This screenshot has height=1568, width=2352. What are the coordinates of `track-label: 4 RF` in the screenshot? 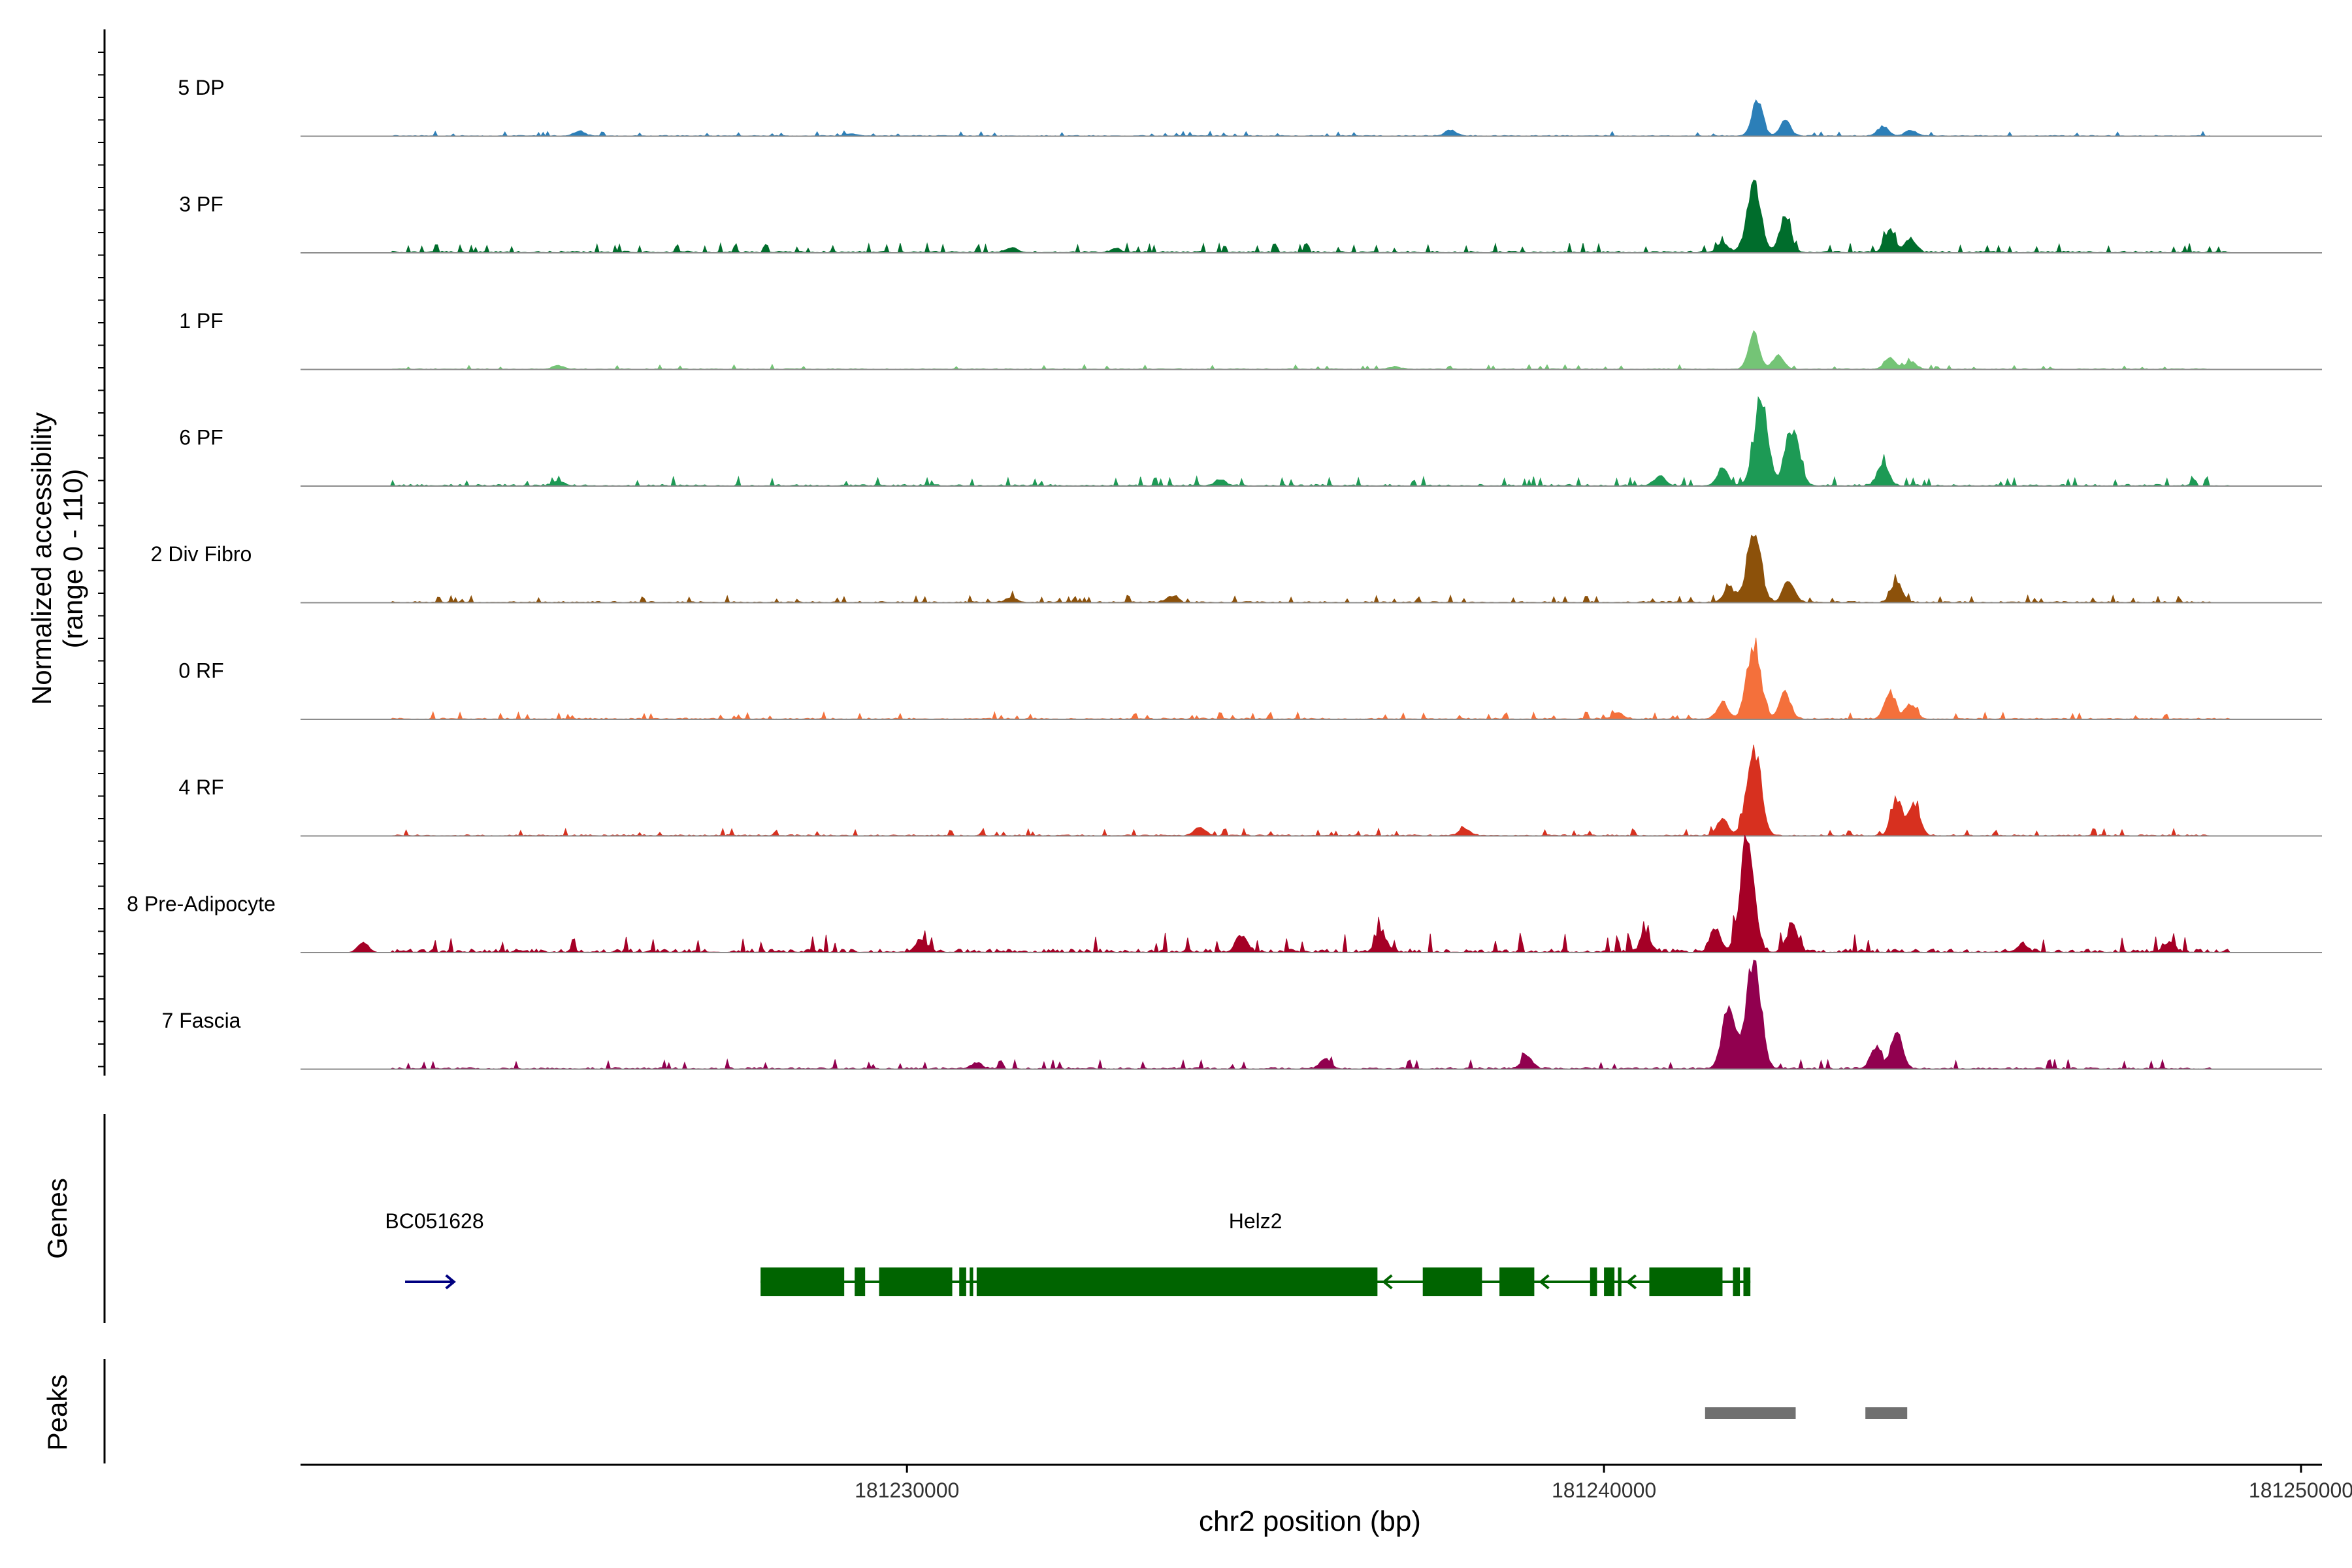 It's located at (200, 787).